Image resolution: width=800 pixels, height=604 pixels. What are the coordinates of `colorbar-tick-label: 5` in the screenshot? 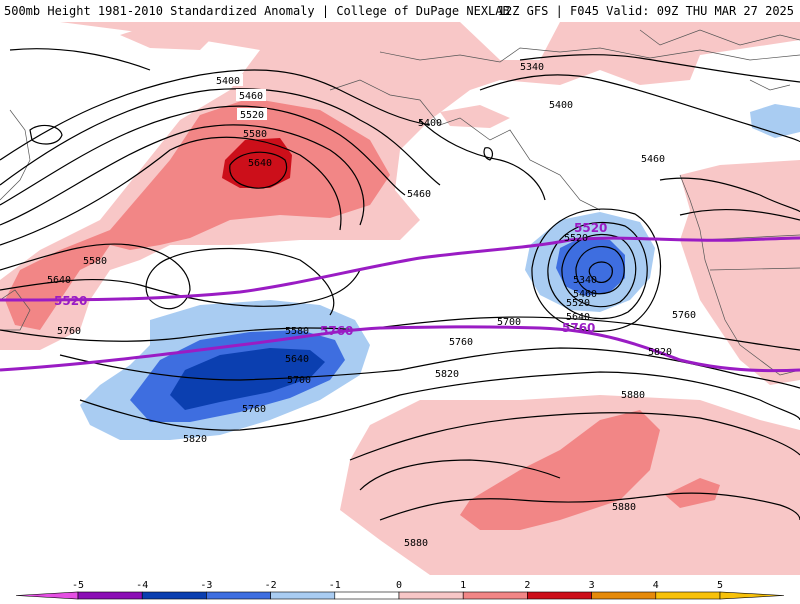 It's located at (720, 585).